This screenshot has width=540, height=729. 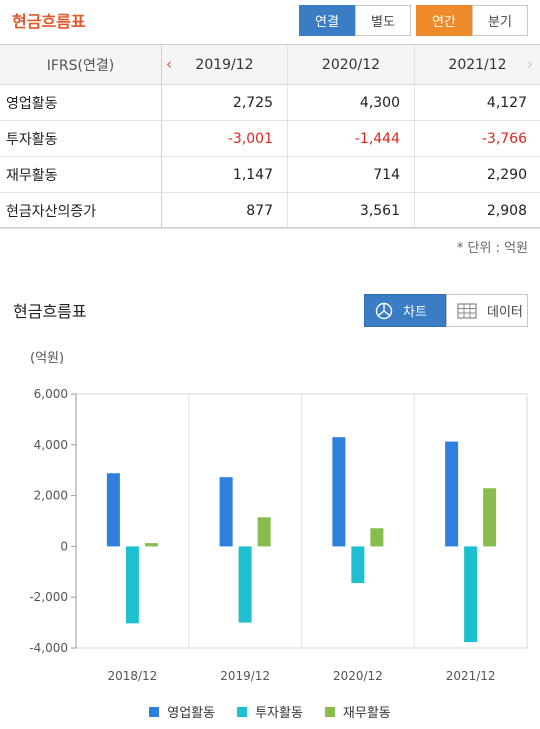 I want to click on y-tick-label: 0, so click(x=64, y=546).